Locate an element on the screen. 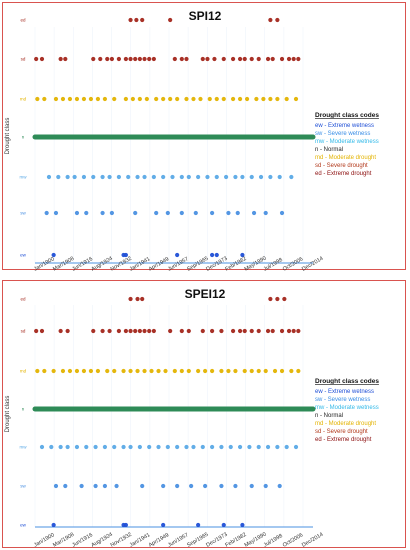 This screenshot has height=550, width=410. y-tick-label-ed: ed is located at coordinates (23, 299).